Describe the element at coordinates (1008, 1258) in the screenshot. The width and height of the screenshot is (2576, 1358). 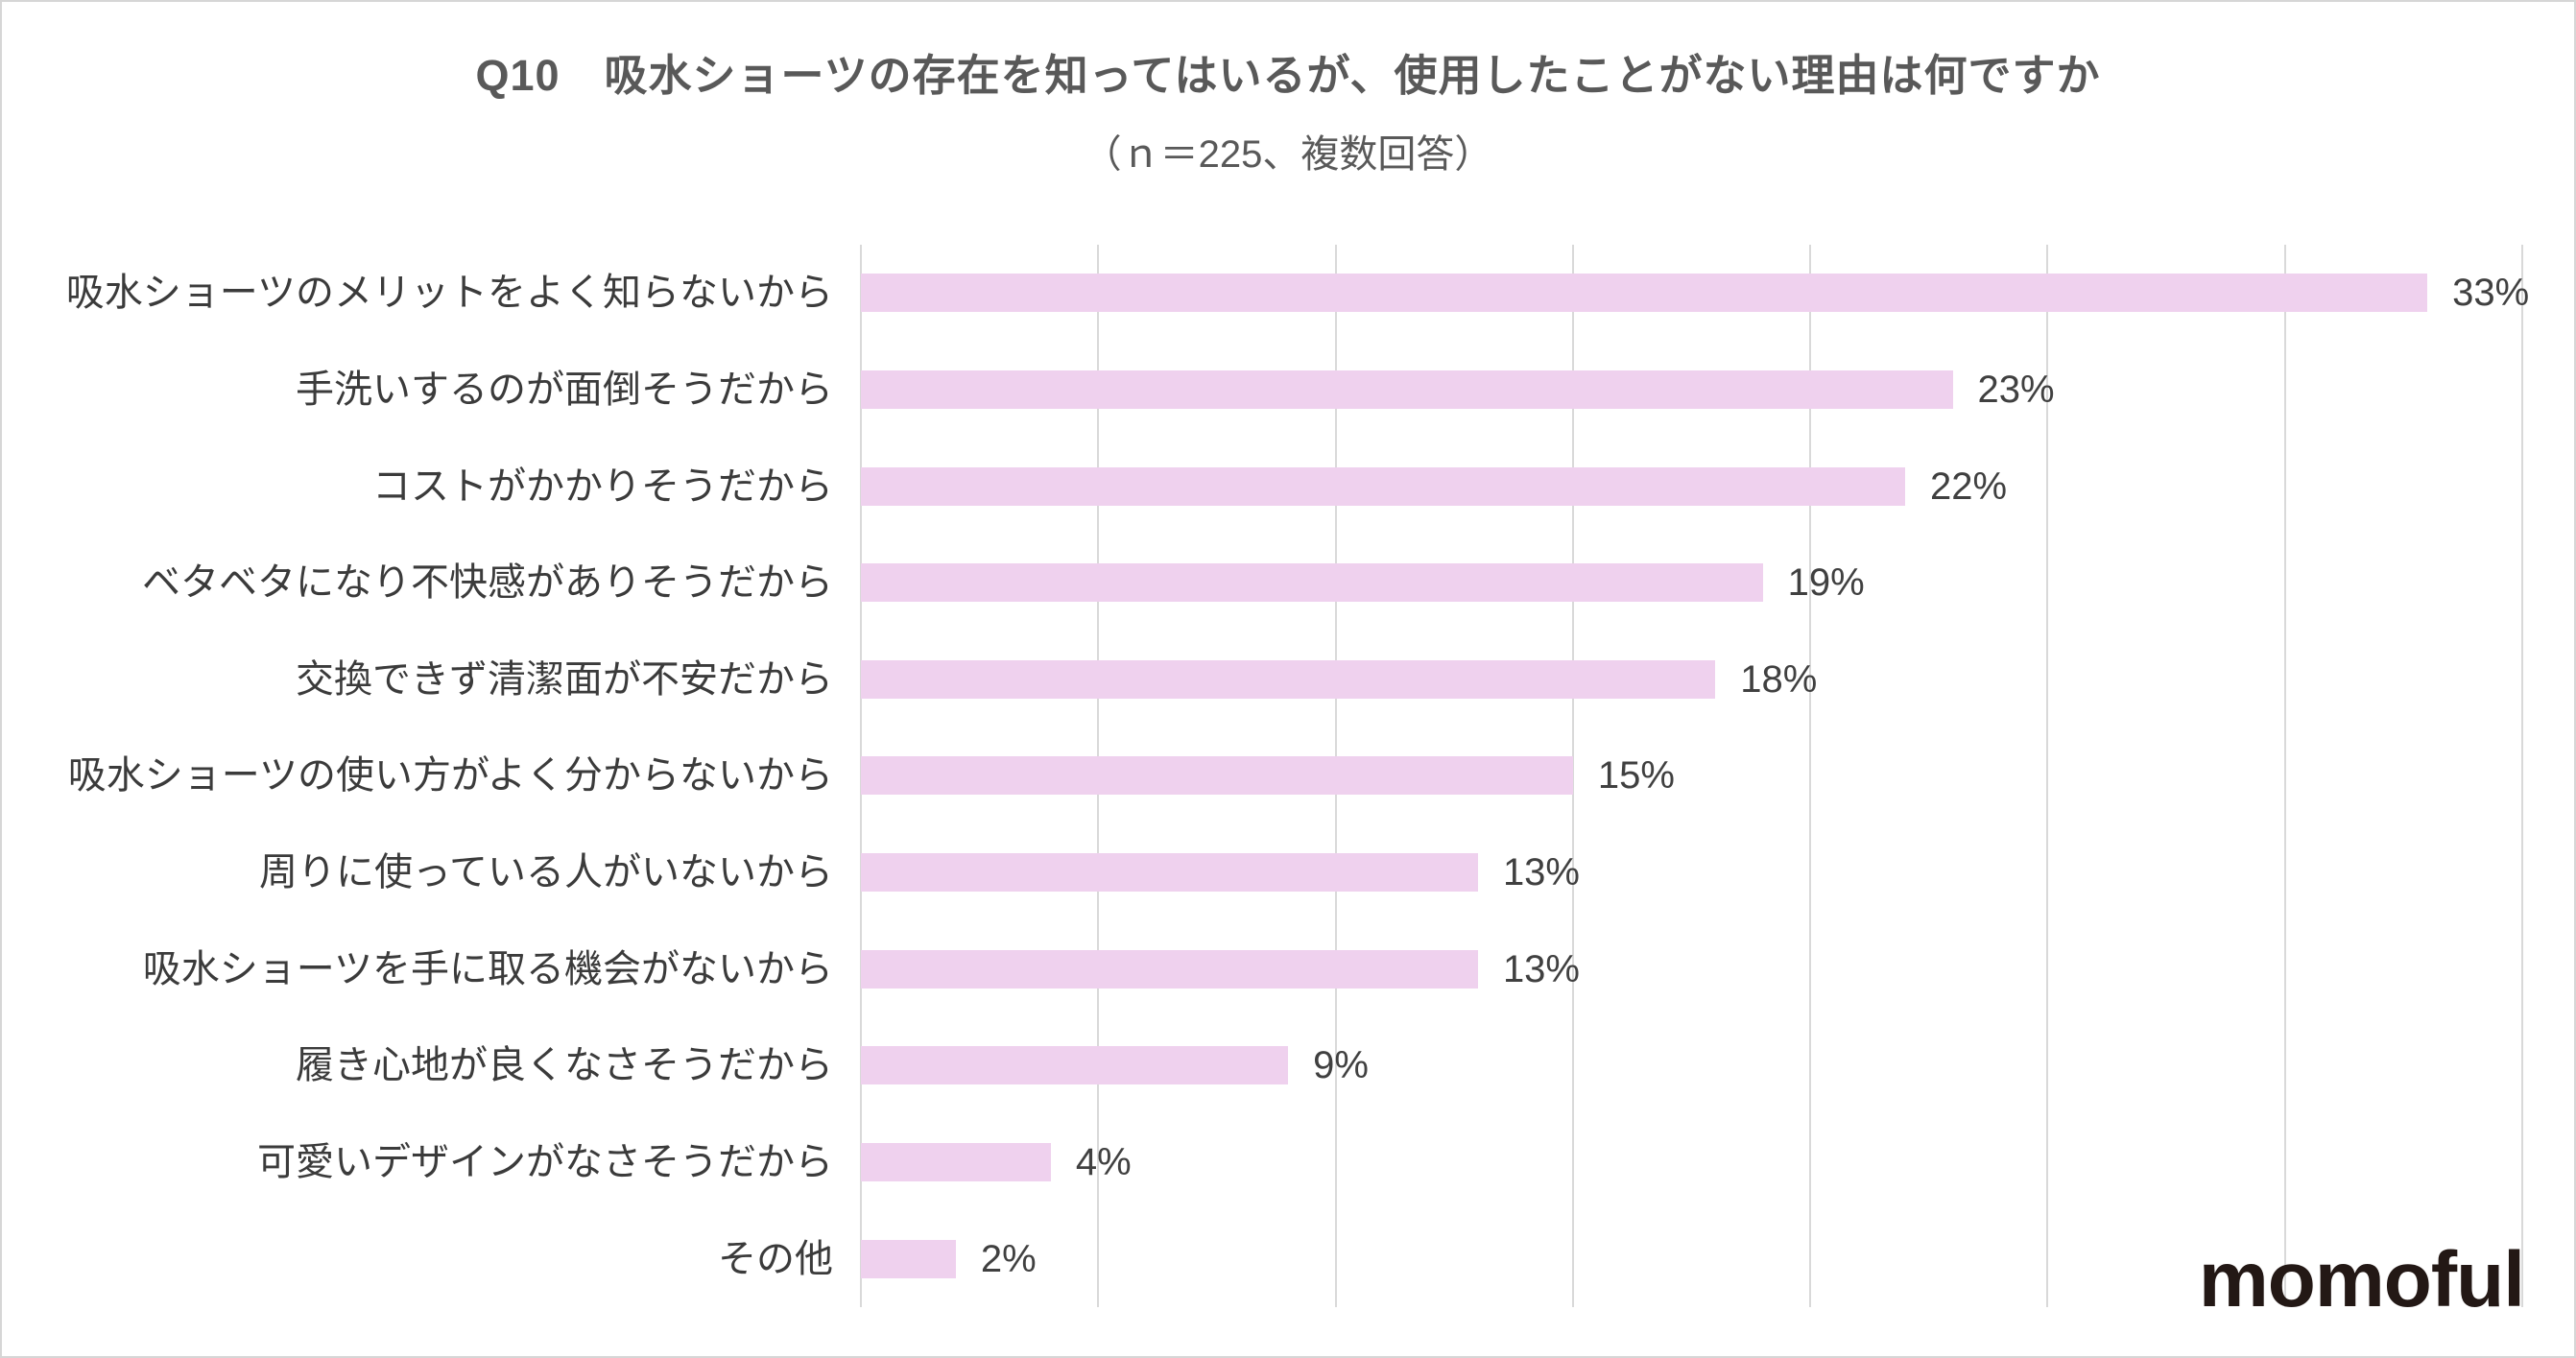
I see `value-label: 2%` at that location.